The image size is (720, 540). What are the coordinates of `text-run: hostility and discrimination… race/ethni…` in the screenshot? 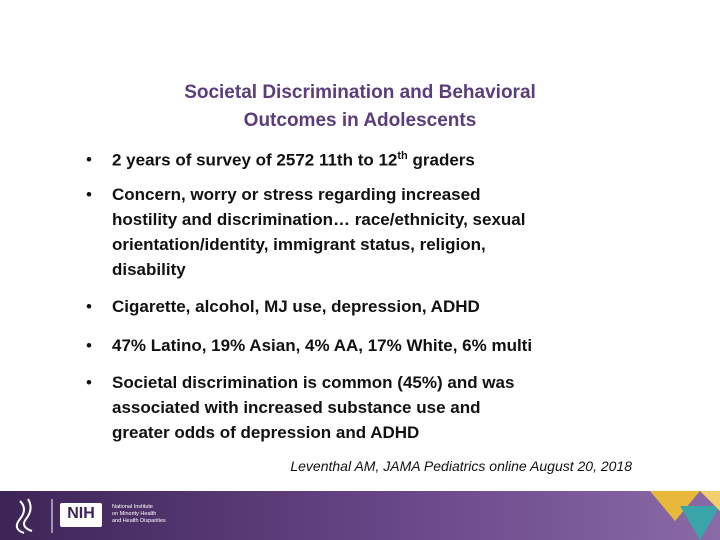 It's located at (319, 219).